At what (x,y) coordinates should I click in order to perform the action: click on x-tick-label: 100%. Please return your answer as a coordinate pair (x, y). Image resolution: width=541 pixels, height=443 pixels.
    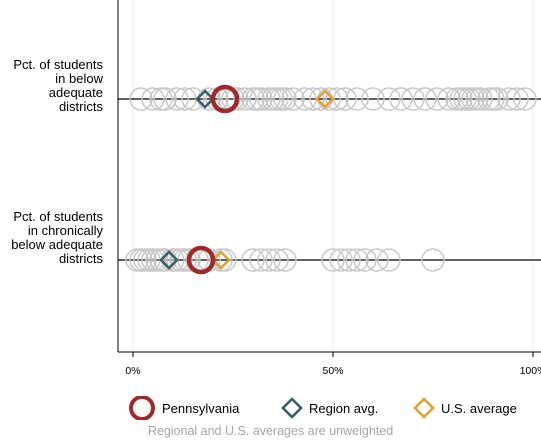
    Looking at the image, I should click on (530, 371).